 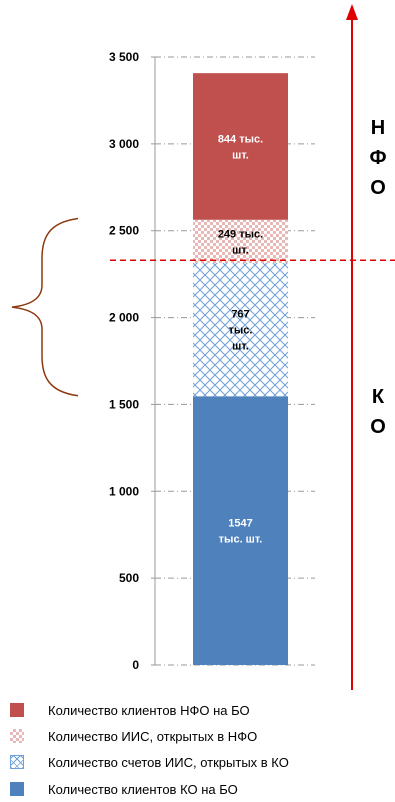 I want to click on data-label: 249 тыс., so click(x=240, y=234).